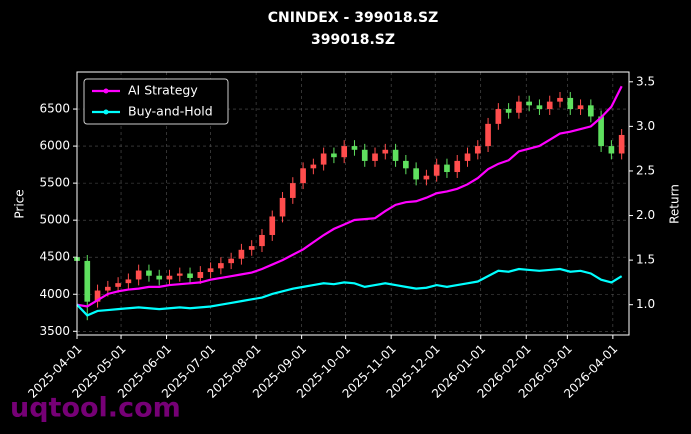 Image resolution: width=691 pixels, height=434 pixels. Describe the element at coordinates (353, 40) in the screenshot. I see `chart-subtitle: 399018.SZ` at that location.